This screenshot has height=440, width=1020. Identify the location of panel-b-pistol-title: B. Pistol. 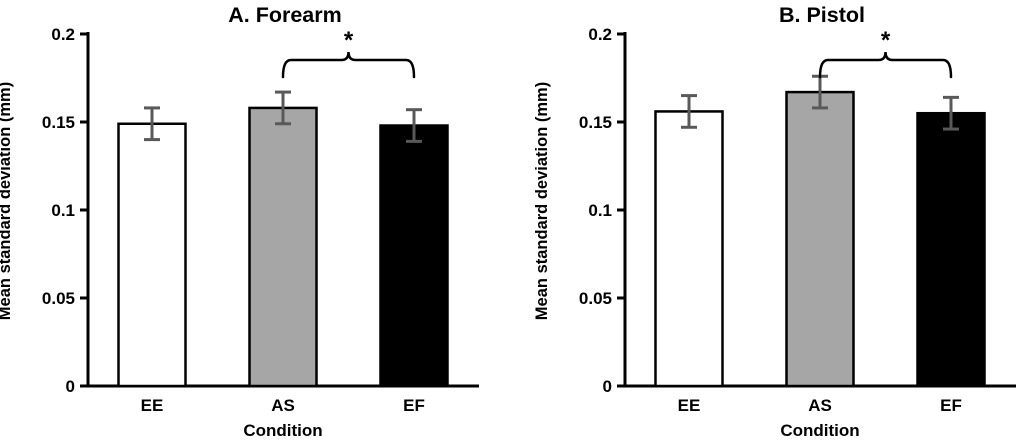
(822, 15).